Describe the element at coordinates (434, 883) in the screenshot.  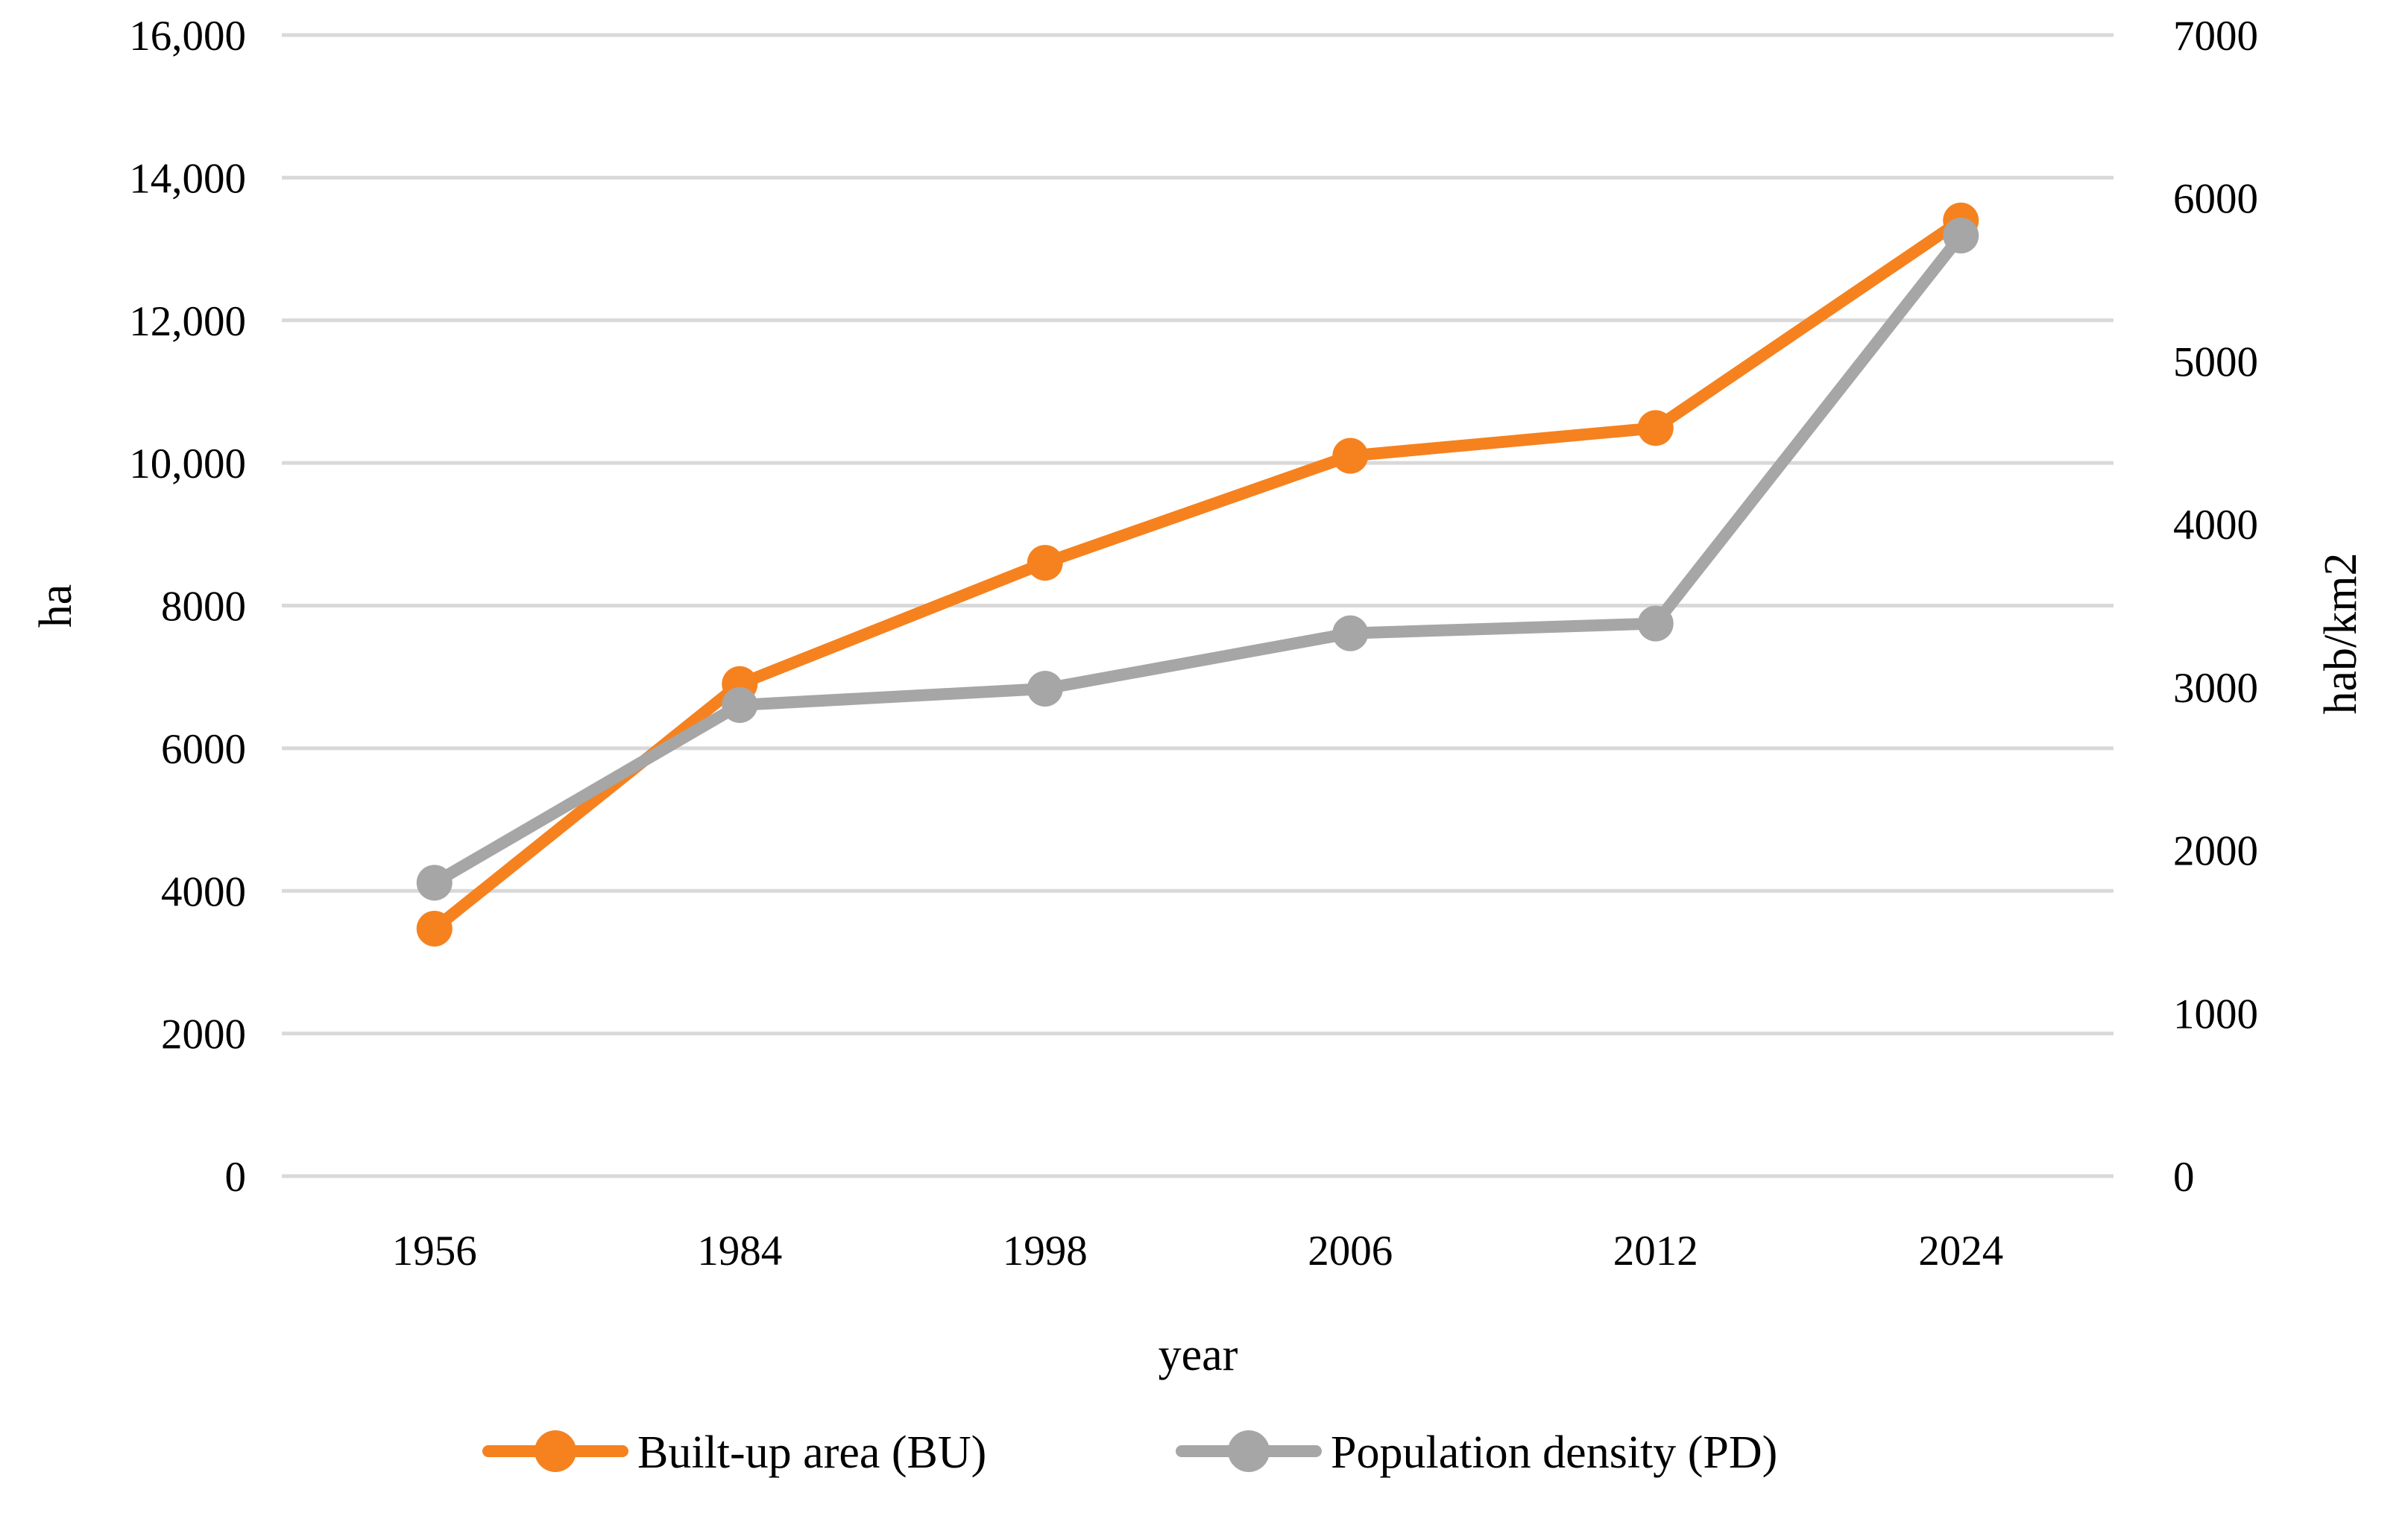
I see `population-density-marker-1956` at that location.